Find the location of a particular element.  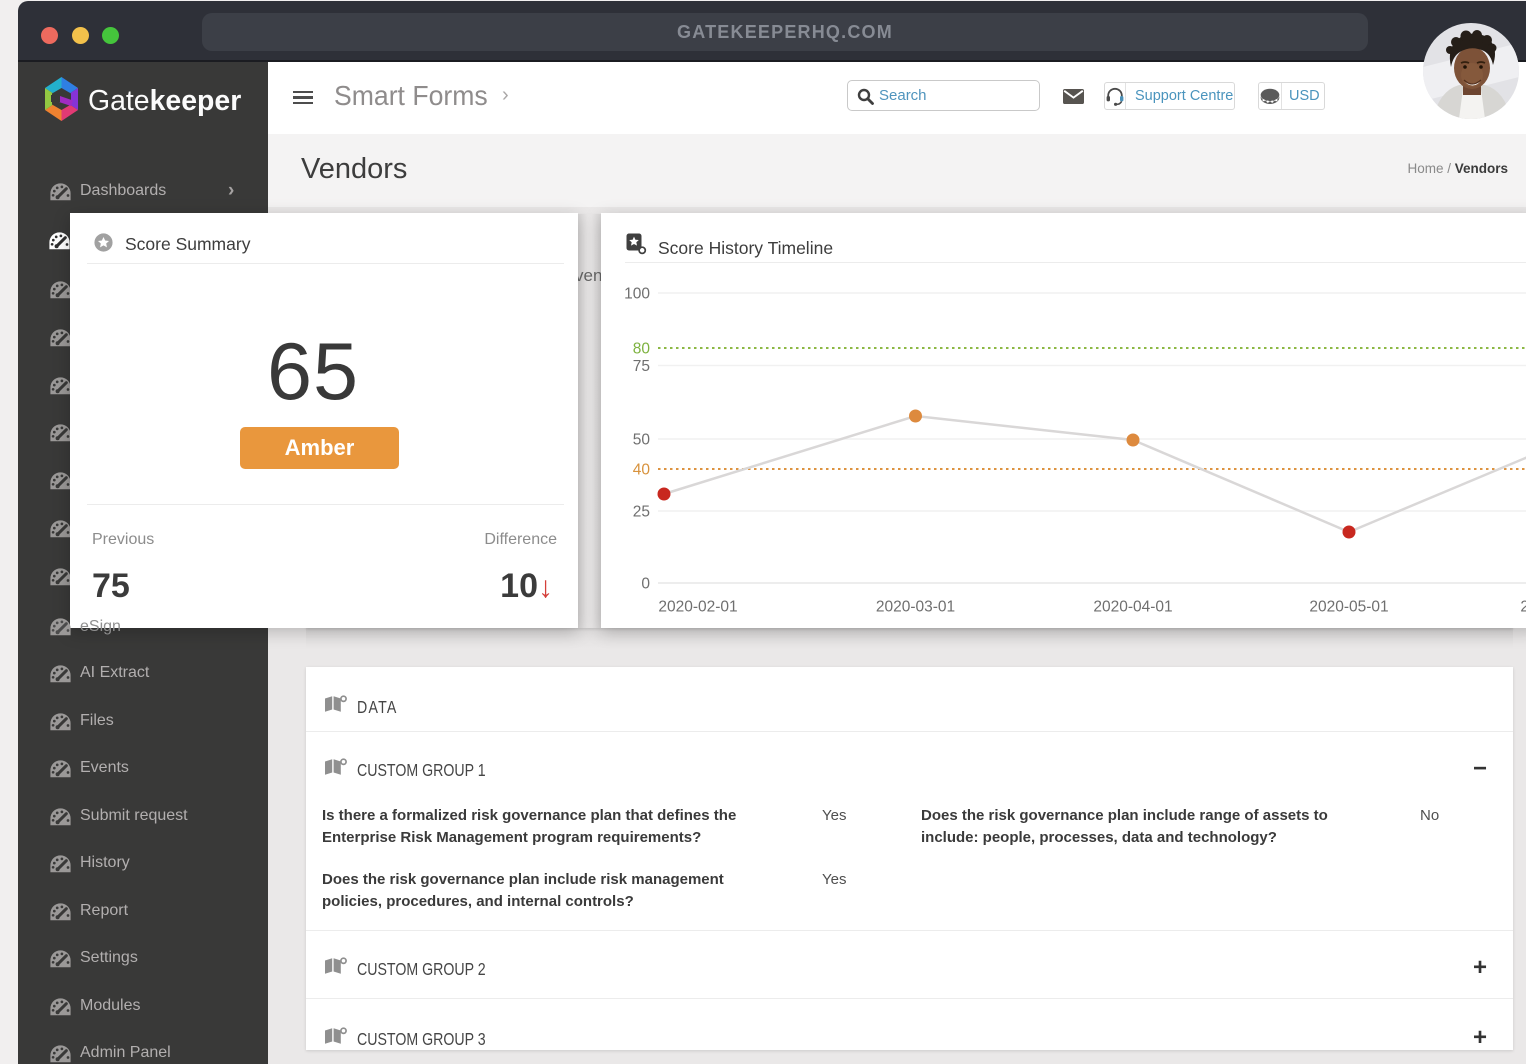

svg-text: 2020-05-01 is located at coordinates (1348, 607).